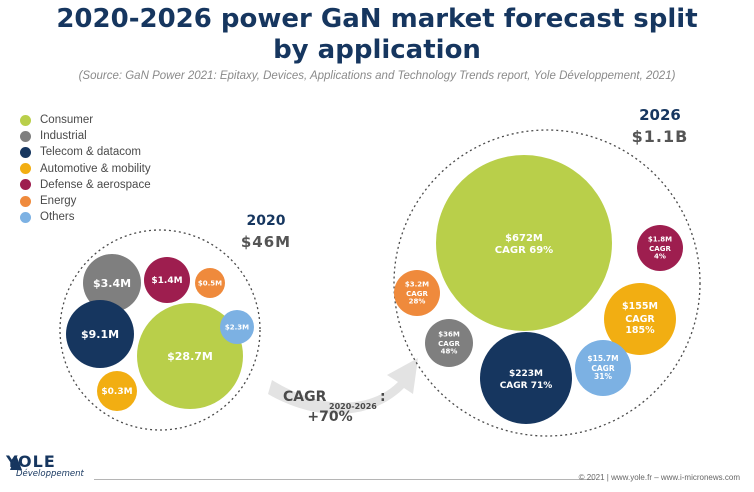 The height and width of the screenshot is (492, 754). I want to click on bubble-2020-energy, so click(210, 283).